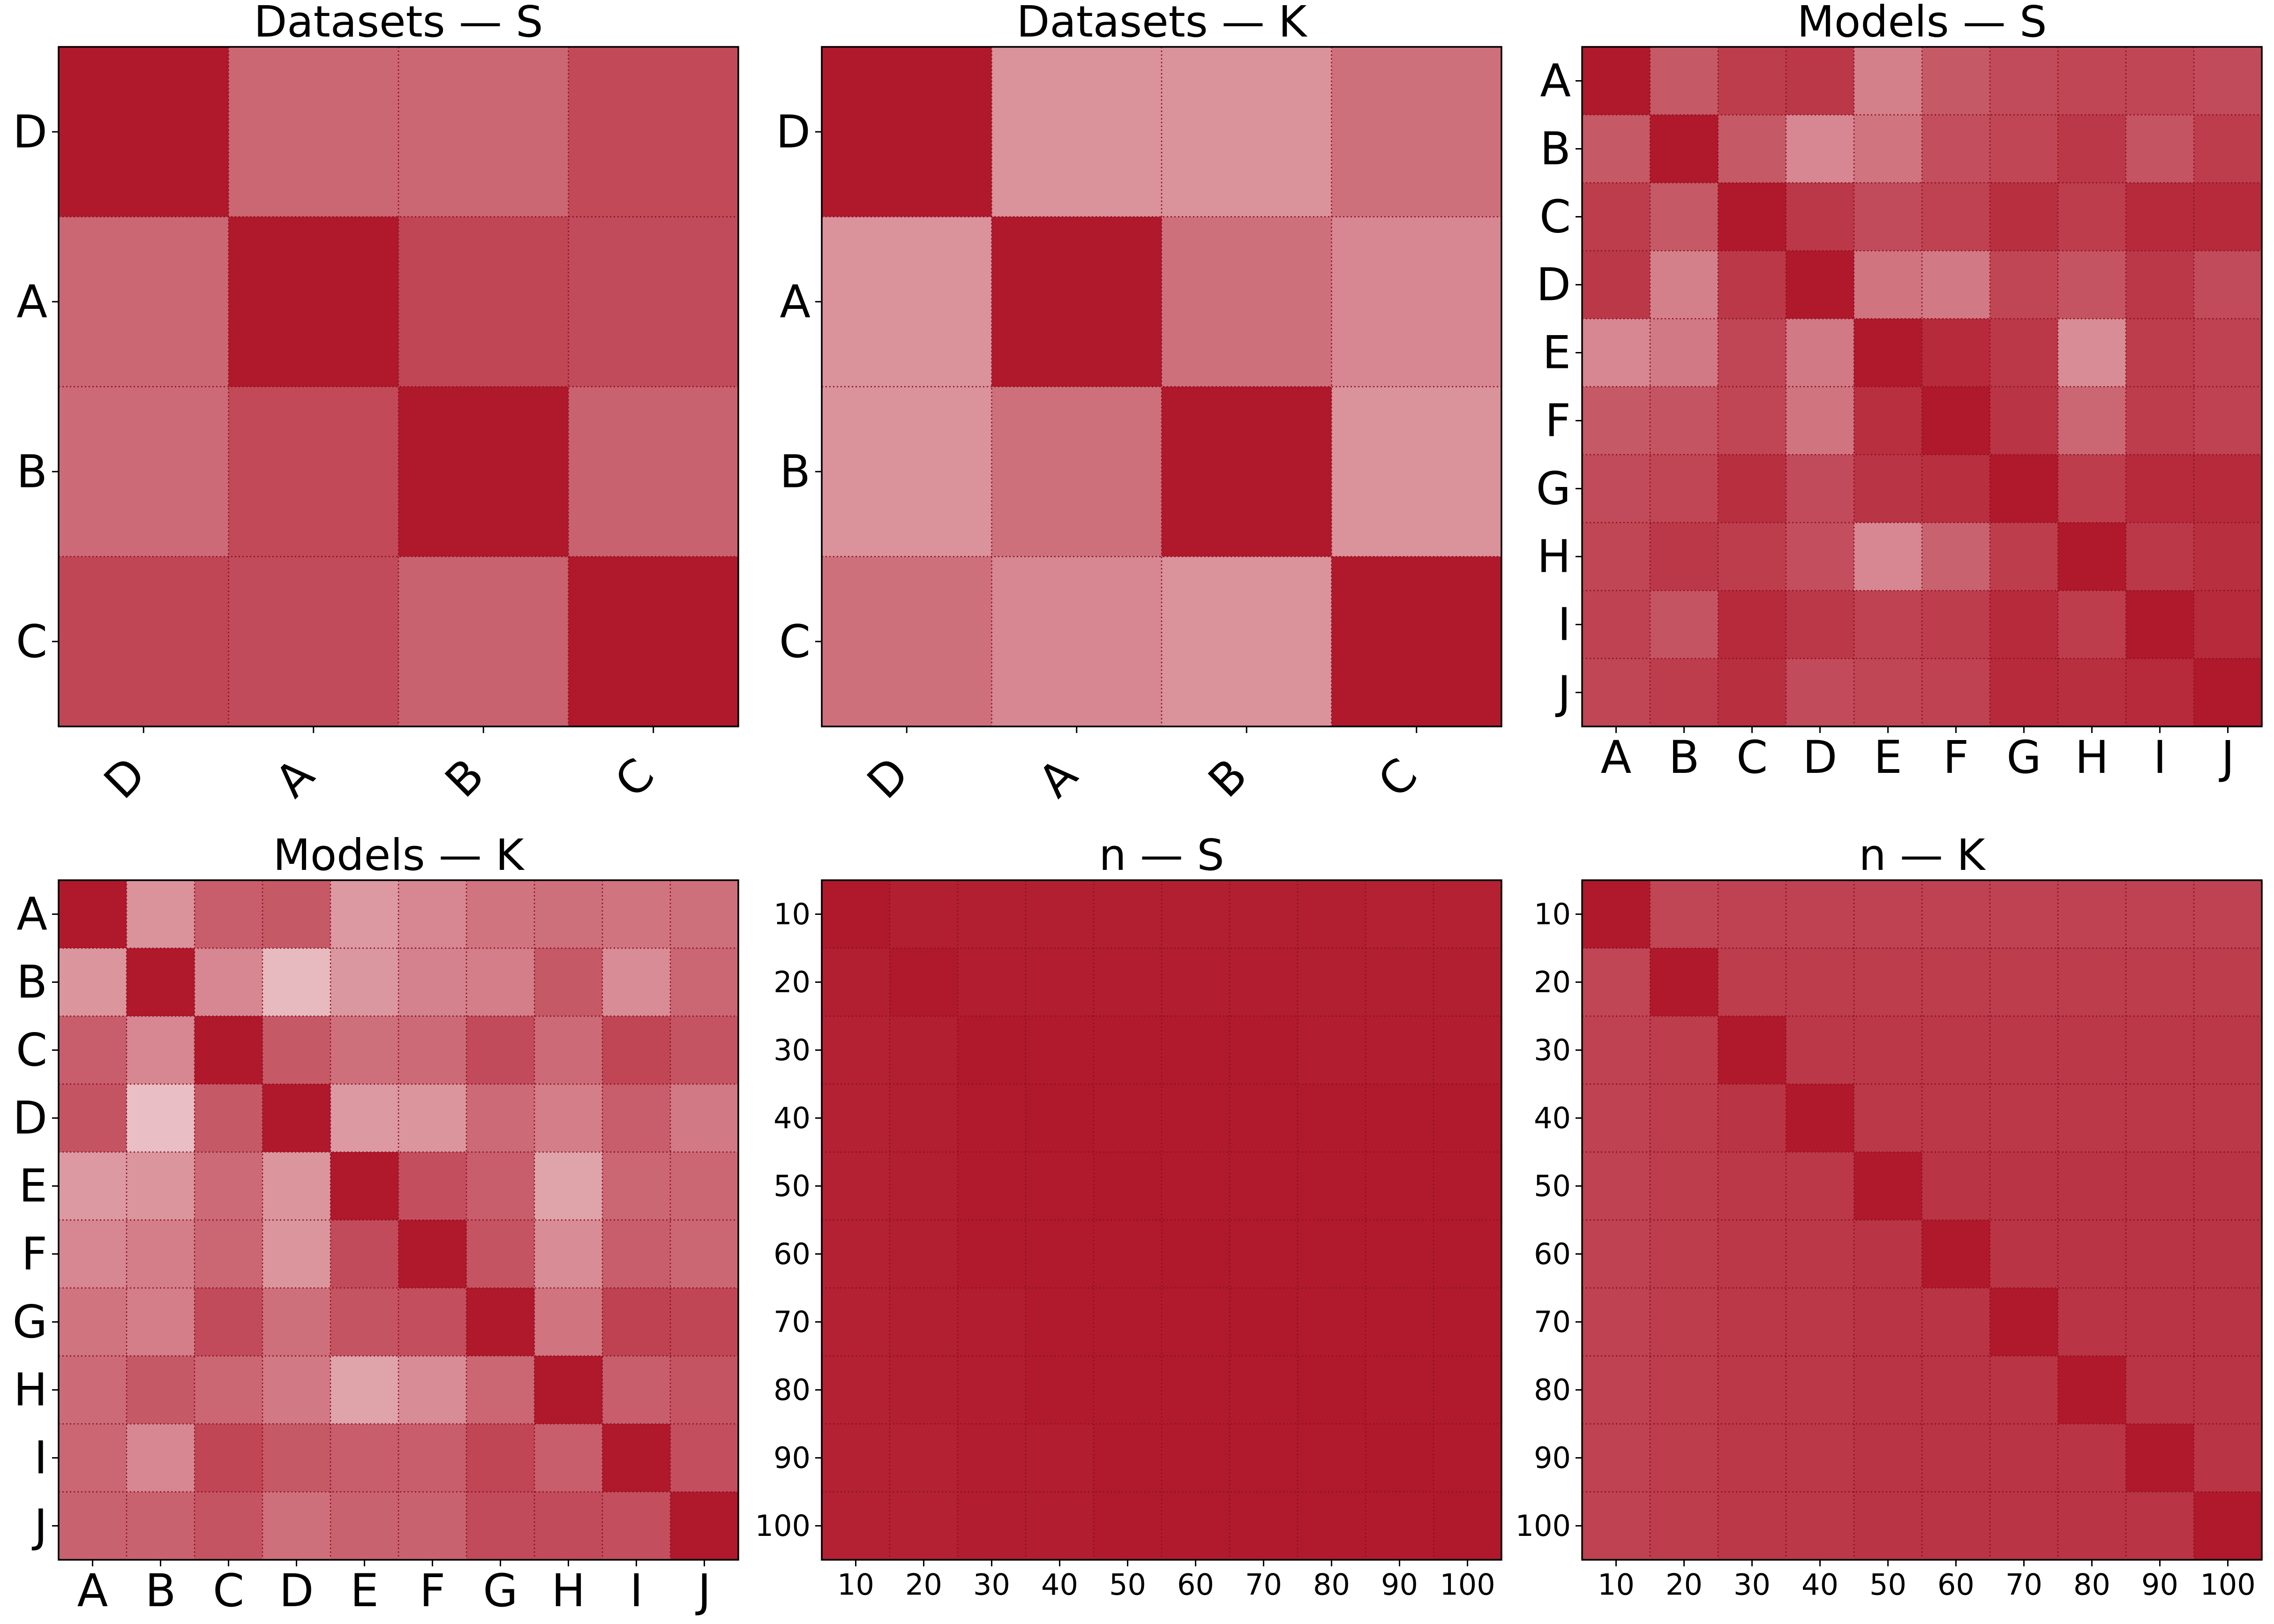  I want to click on x-tick-label: I, so click(636, 1591).